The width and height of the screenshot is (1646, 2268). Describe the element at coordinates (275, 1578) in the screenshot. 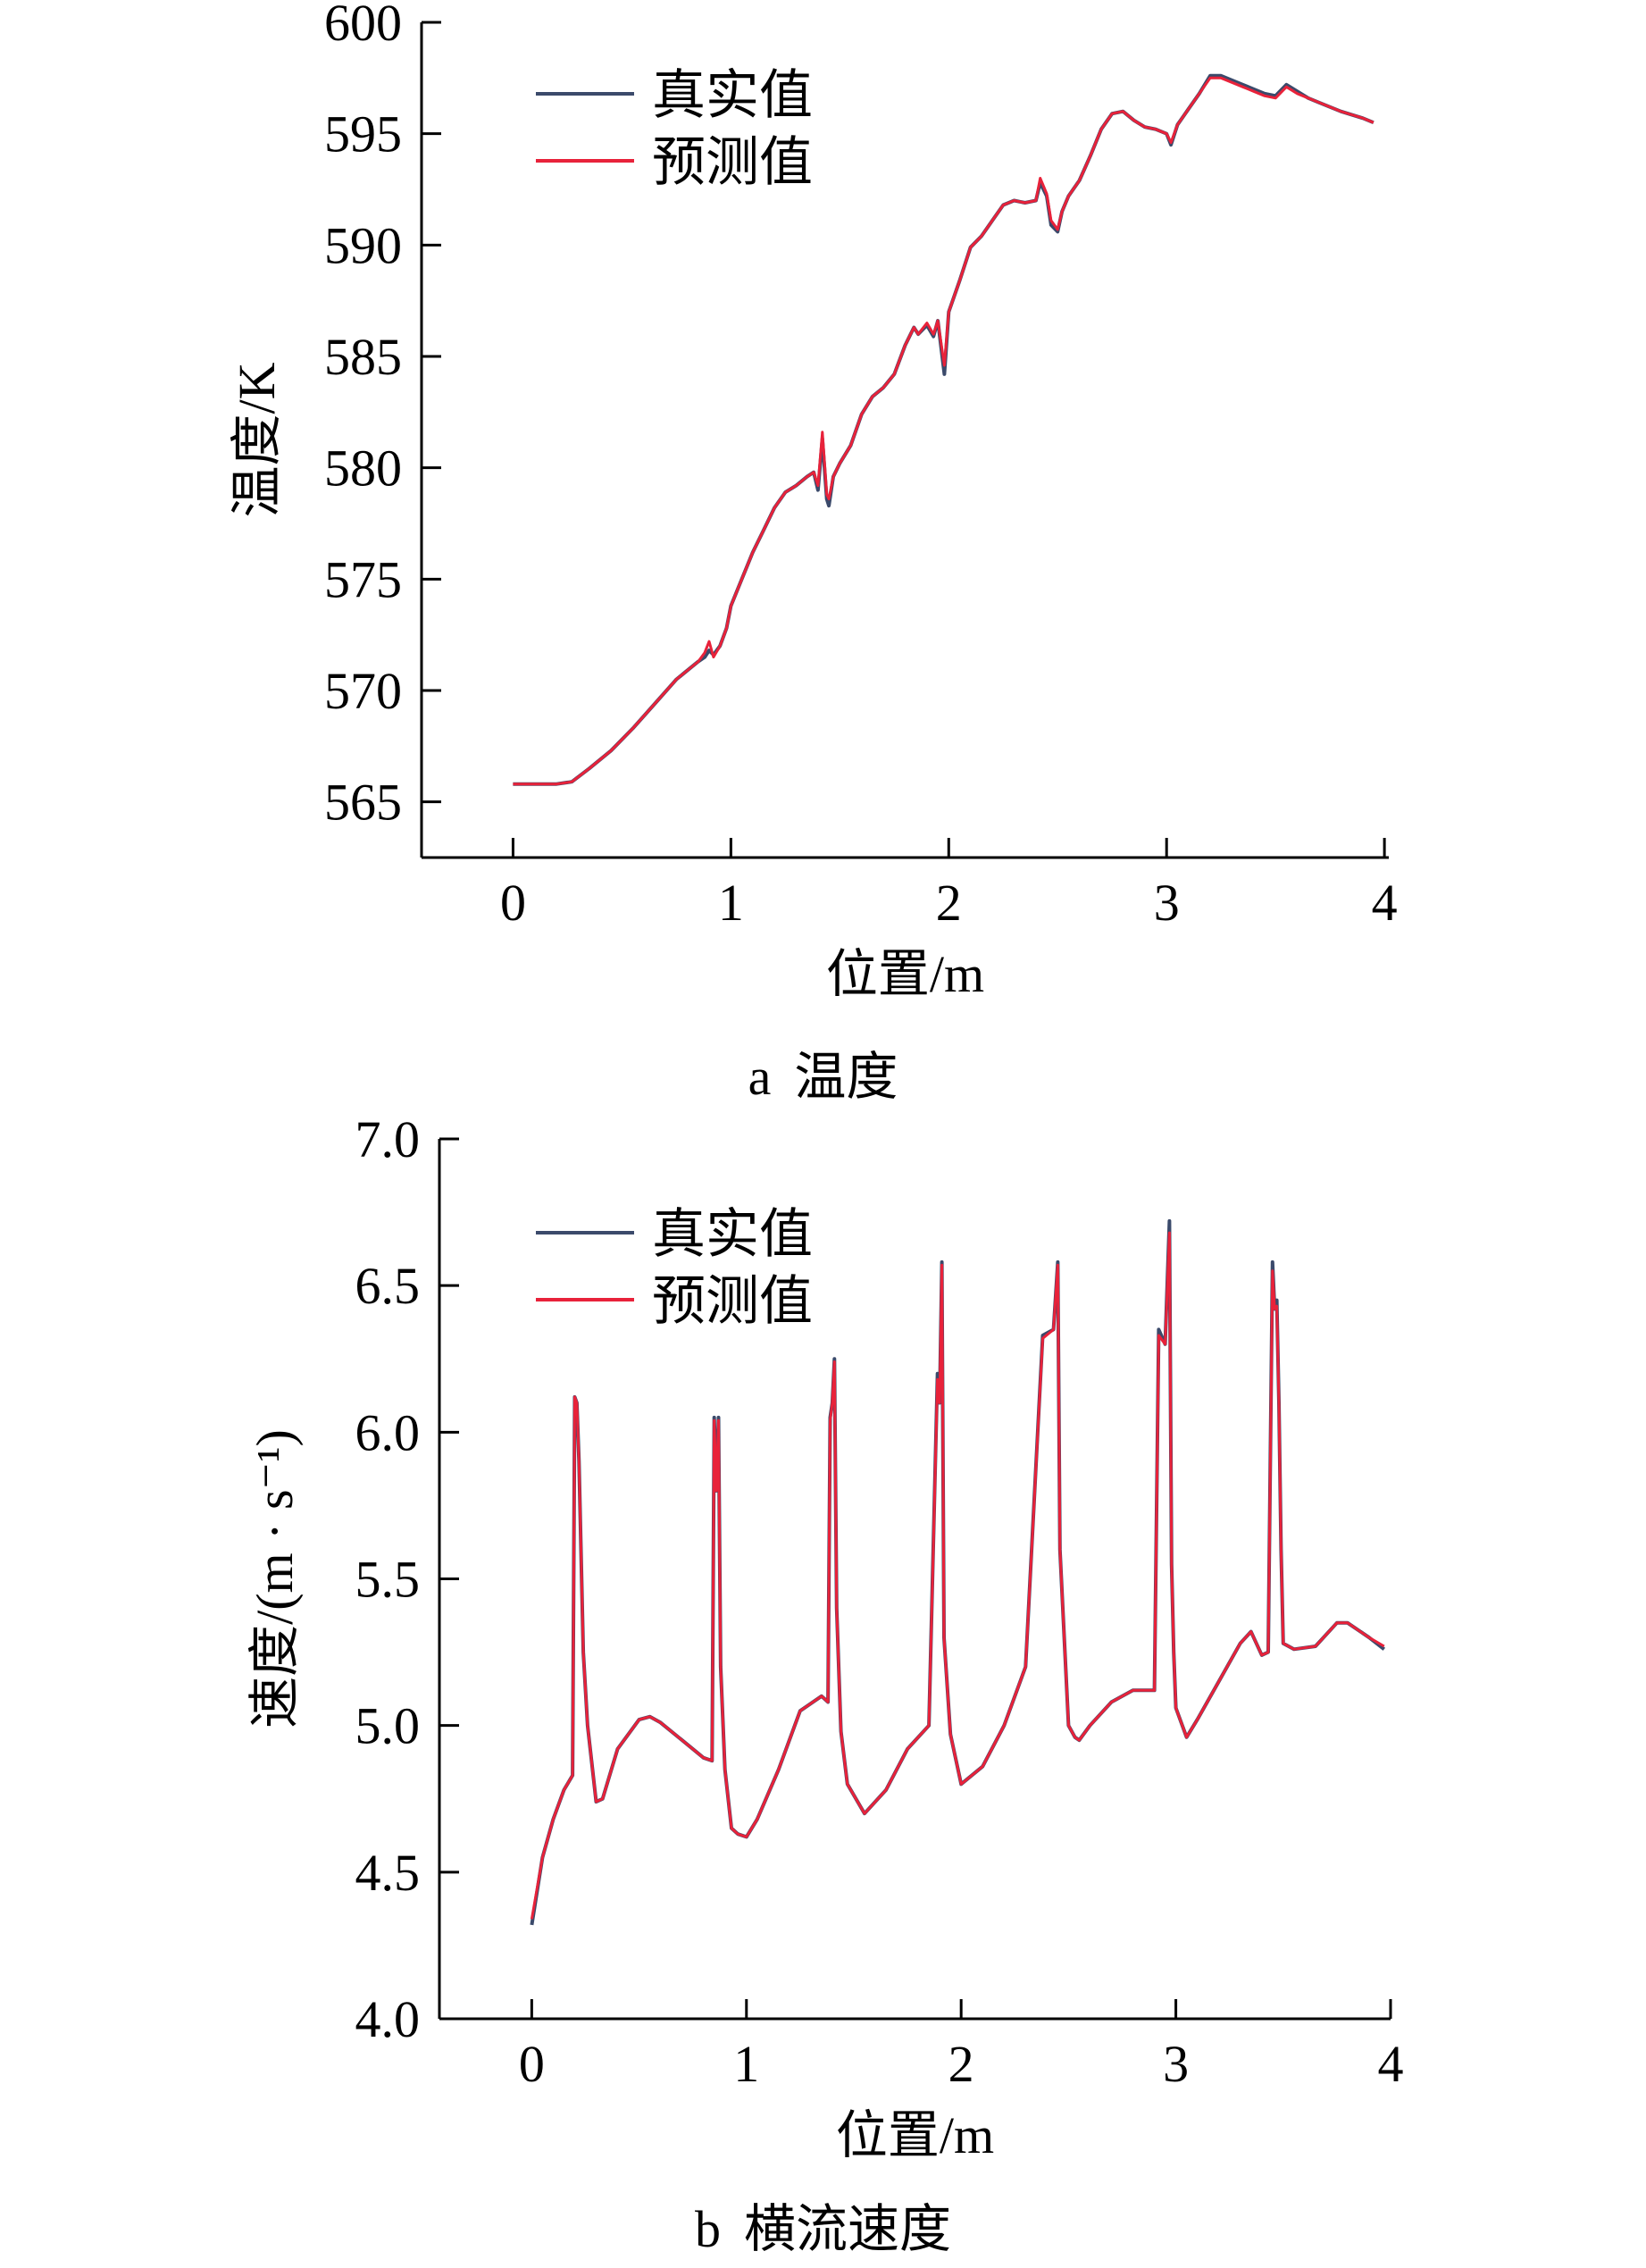

I see `y-axis-label: 速度/(m · s⁻¹)` at that location.